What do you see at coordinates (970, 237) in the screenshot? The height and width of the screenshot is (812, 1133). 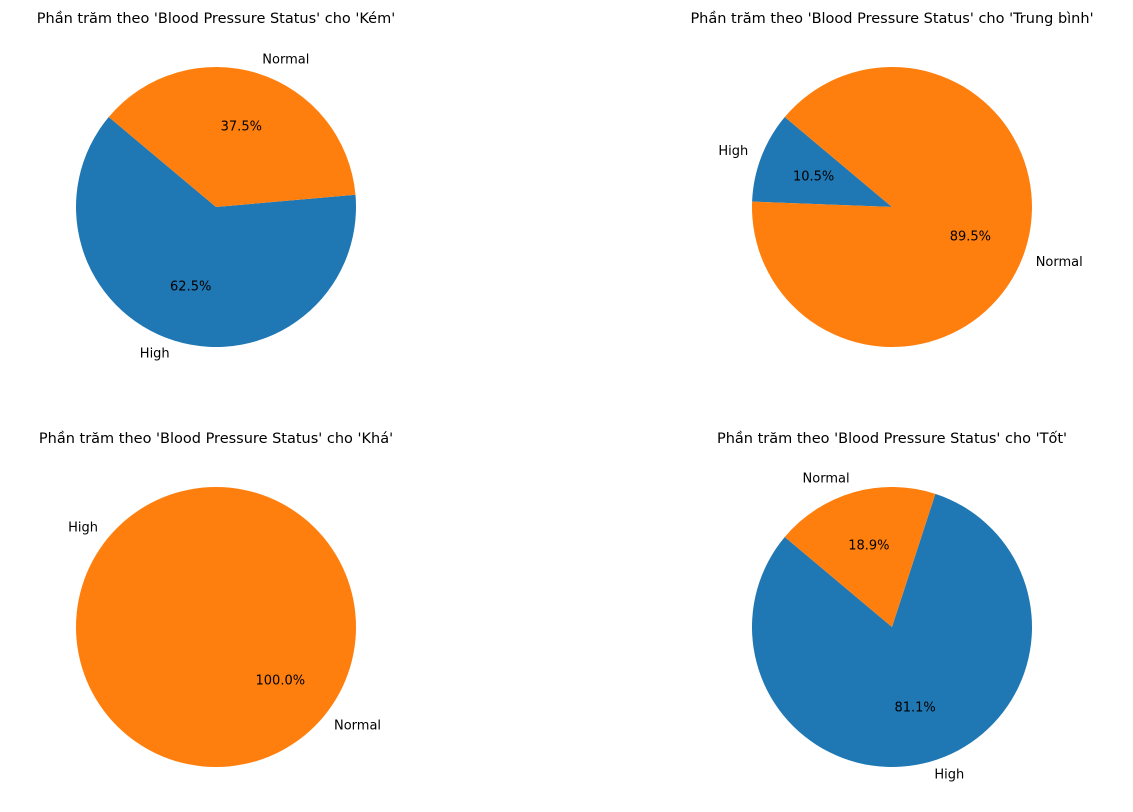 I see `pie-percent-label: 89.5%` at bounding box center [970, 237].